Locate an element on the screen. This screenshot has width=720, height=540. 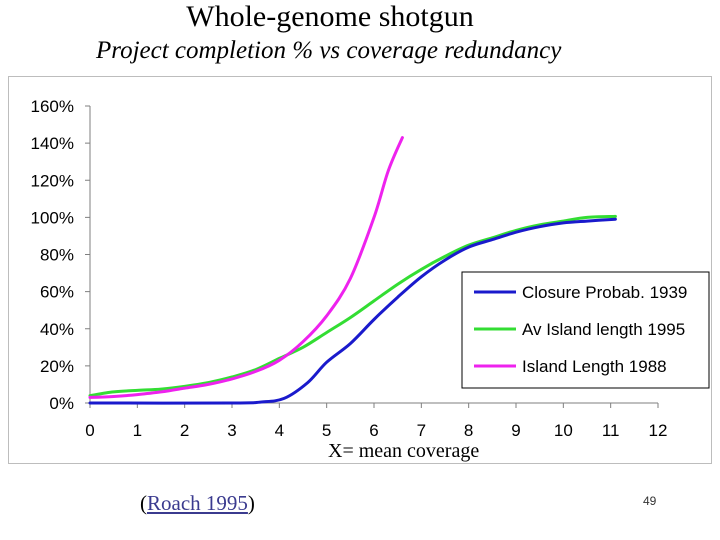
x-tick-label: 7 is located at coordinates (421, 430).